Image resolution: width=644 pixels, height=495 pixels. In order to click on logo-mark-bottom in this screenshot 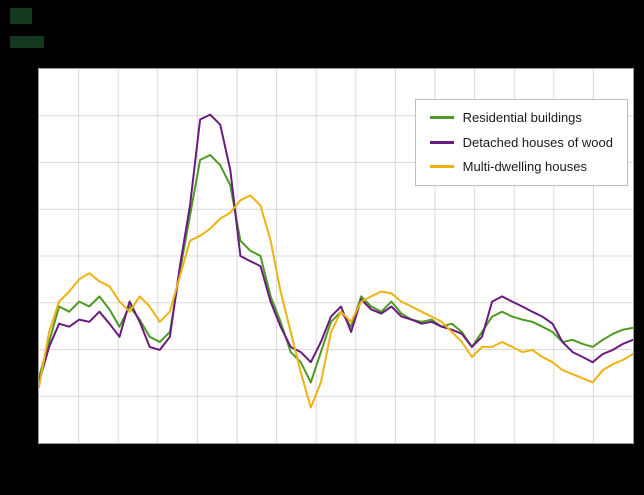, I will do `click(27, 42)`.